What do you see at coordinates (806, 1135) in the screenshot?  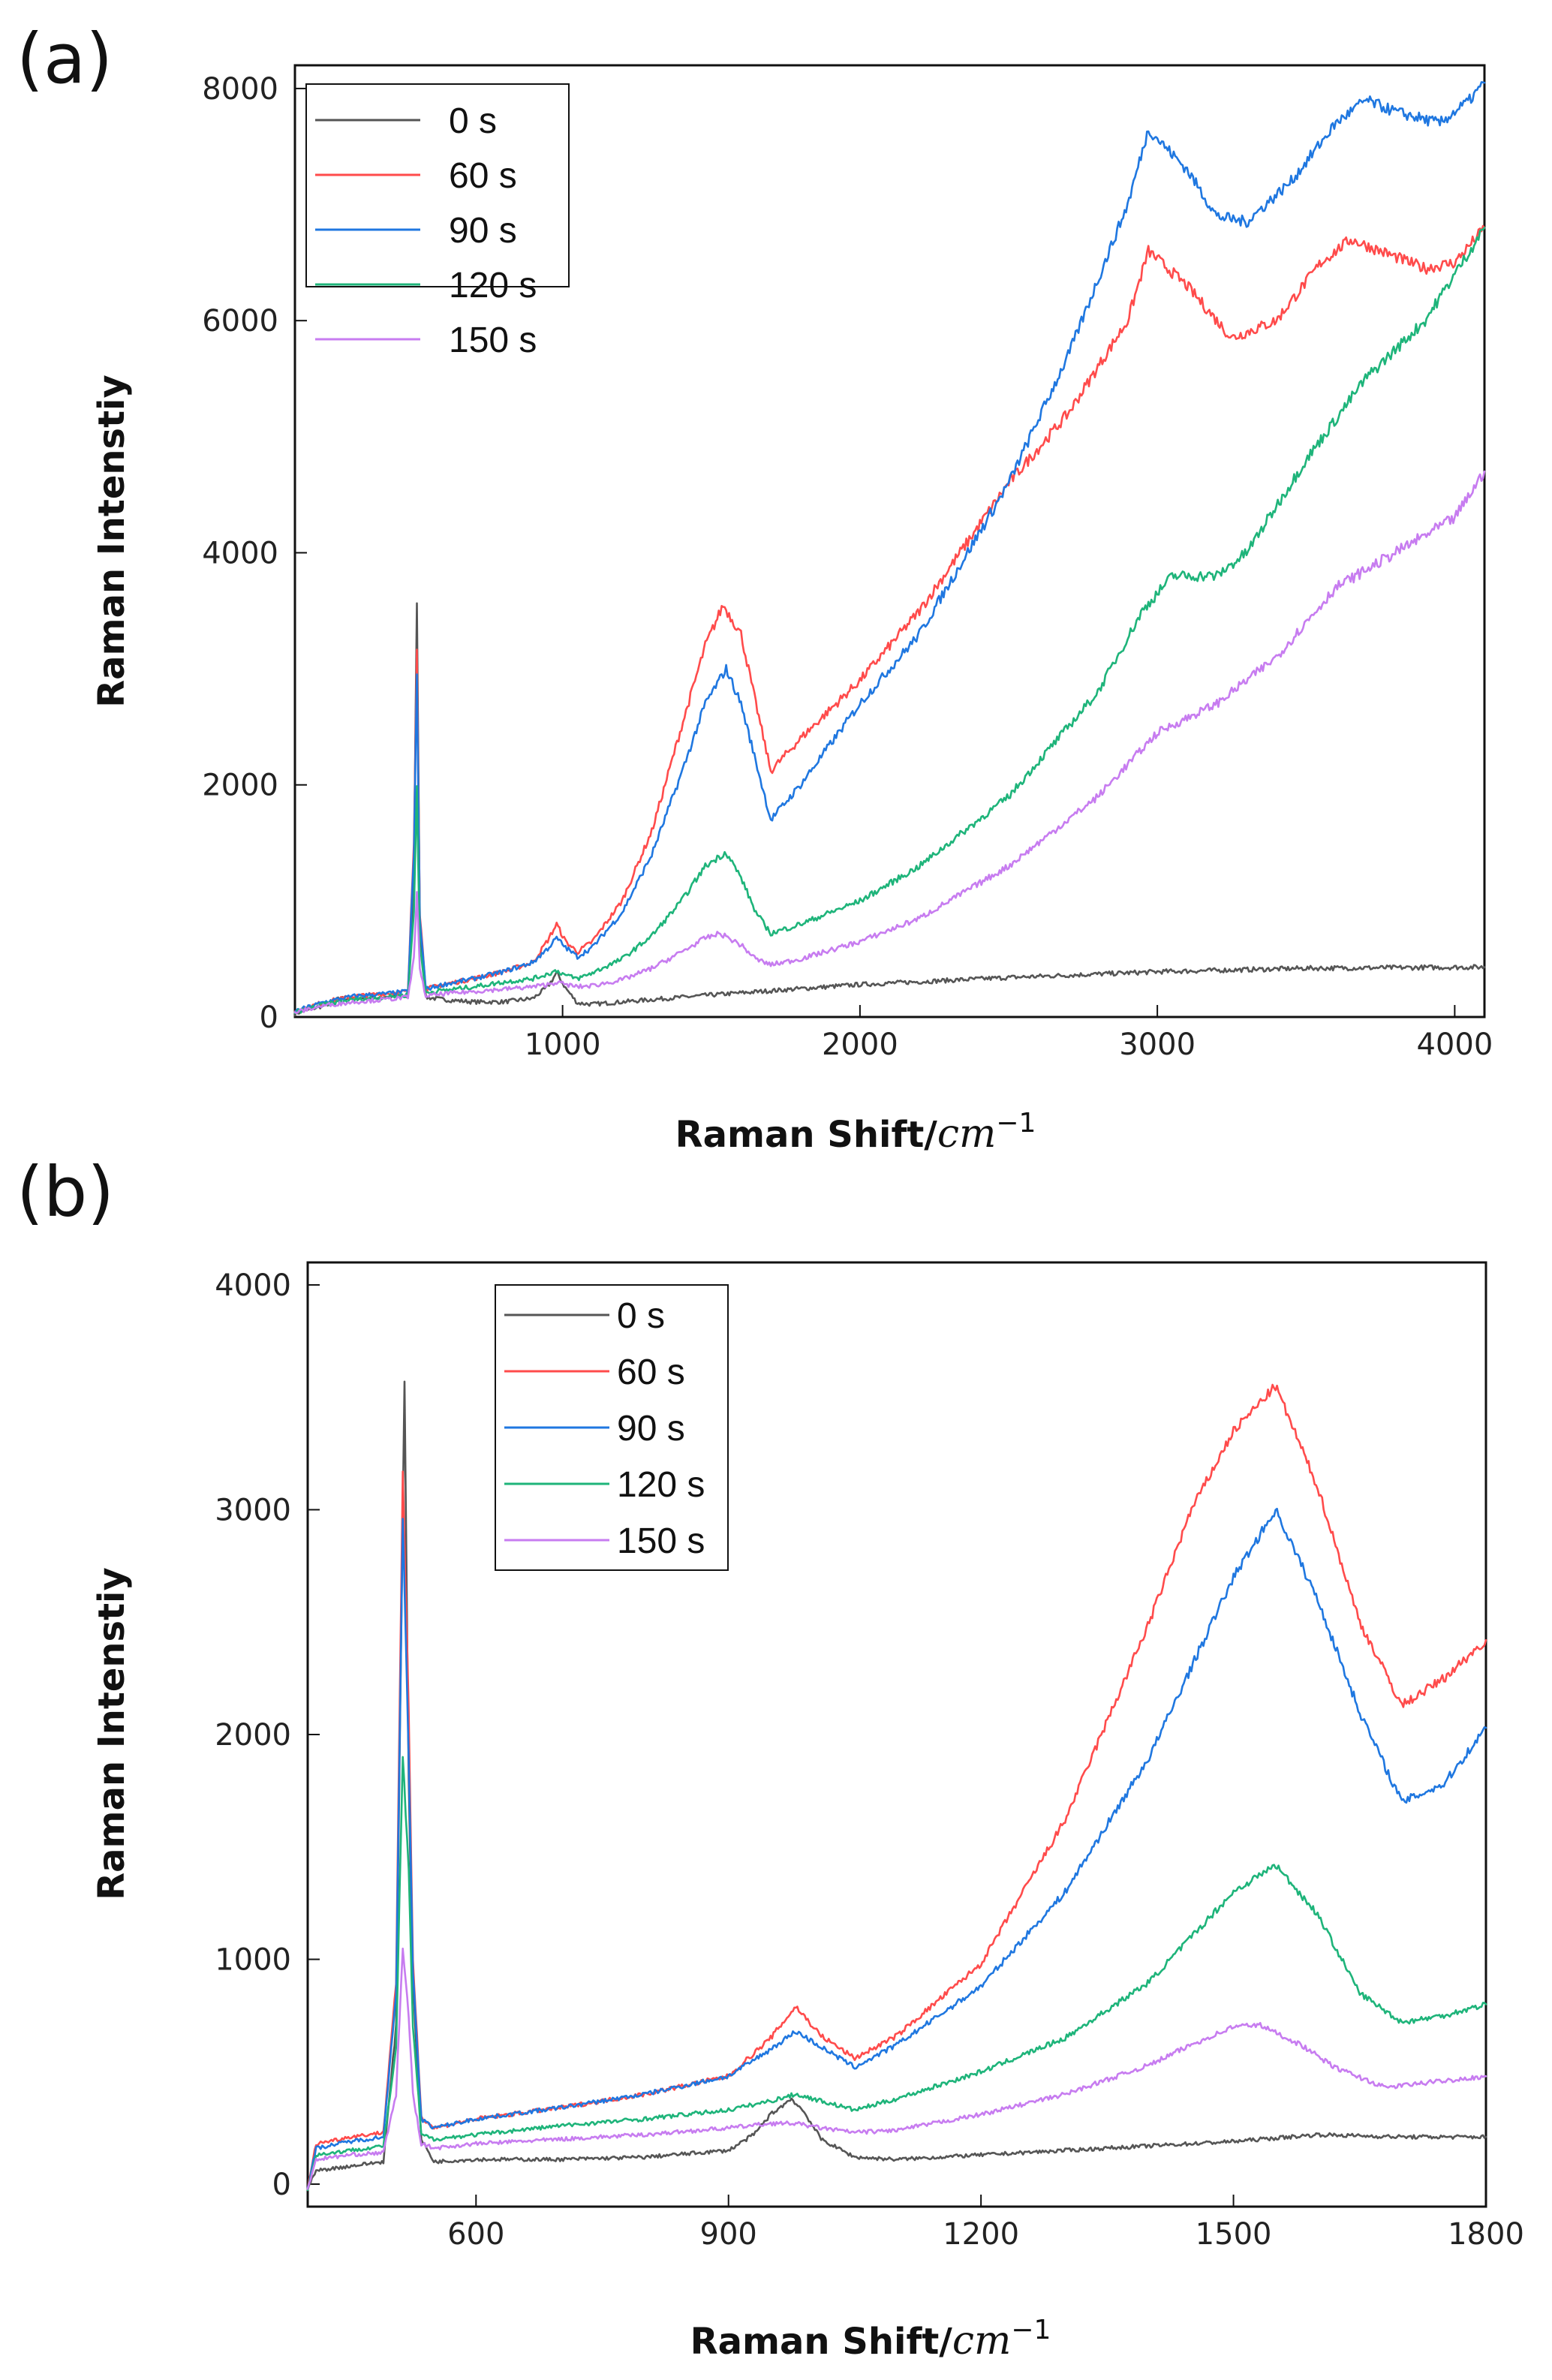 I see `x-axis-title-text-a: Raman Shift/` at bounding box center [806, 1135].